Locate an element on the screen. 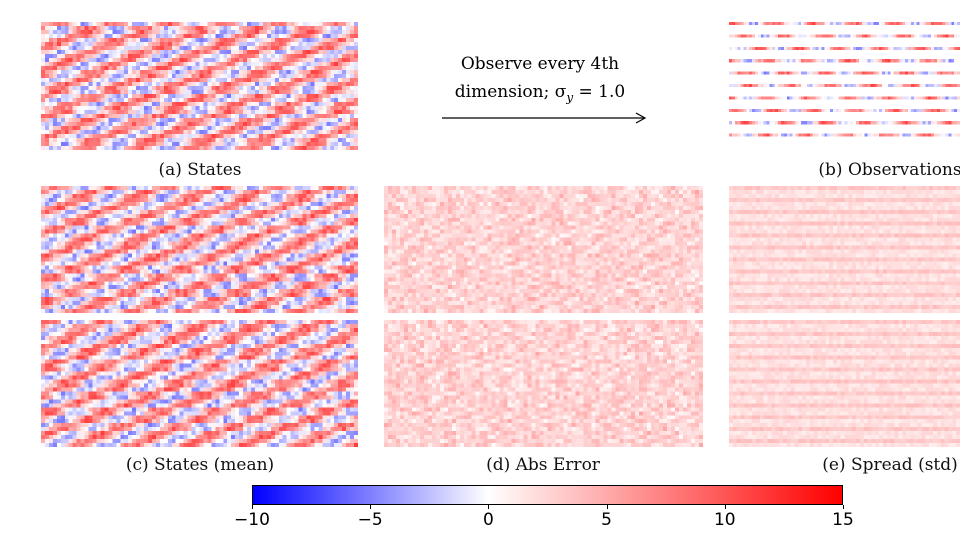  caption-b: (b) Observations is located at coordinates (889, 170).